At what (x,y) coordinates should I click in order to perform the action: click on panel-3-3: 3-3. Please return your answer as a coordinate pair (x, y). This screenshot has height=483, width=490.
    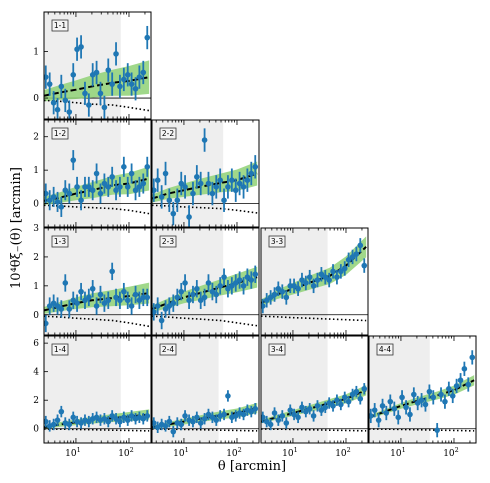
    Looking at the image, I should click on (314, 281).